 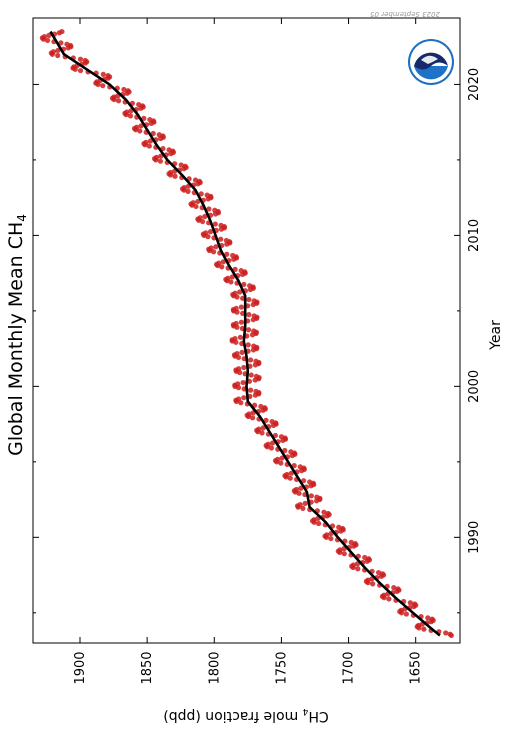 What do you see at coordinates (349, 667) in the screenshot?
I see `y-tick-label: 1700` at bounding box center [349, 667].